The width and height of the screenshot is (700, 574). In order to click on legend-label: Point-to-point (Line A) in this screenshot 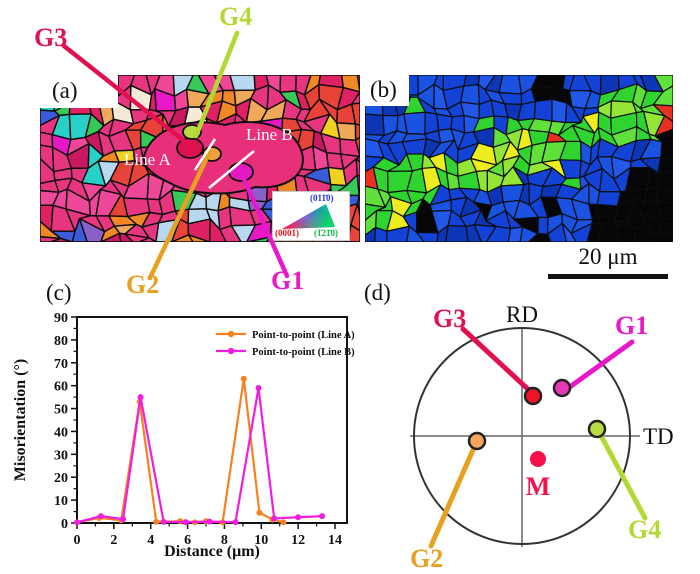, I will do `click(303, 335)`.